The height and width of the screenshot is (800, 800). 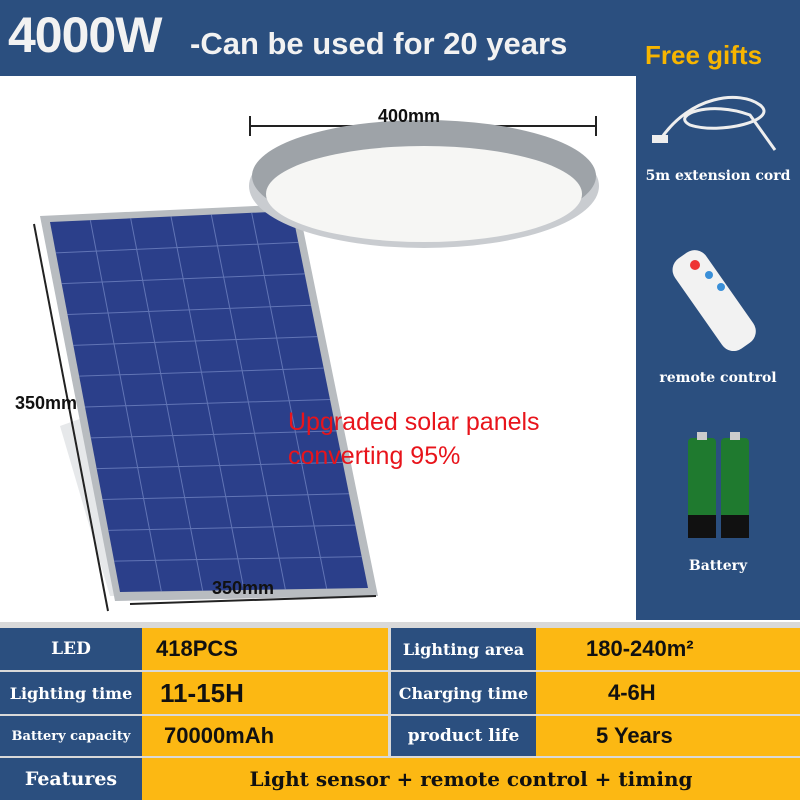 I want to click on lamp-dimension-line, so click(x=423, y=126).